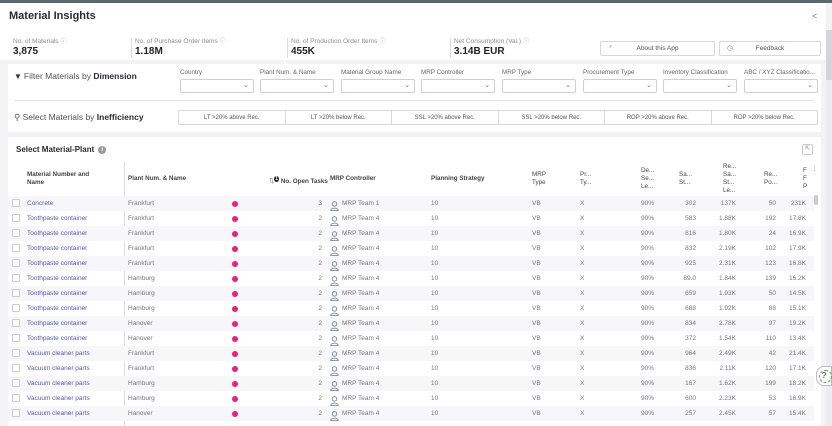 Image resolution: width=832 pixels, height=426 pixels. I want to click on share-icon: <, so click(815, 16).